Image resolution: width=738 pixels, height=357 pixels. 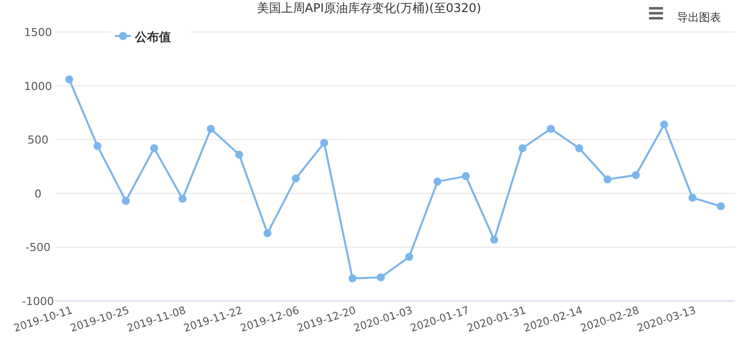 What do you see at coordinates (38, 247) in the screenshot?
I see `y-tick-label: -500` at bounding box center [38, 247].